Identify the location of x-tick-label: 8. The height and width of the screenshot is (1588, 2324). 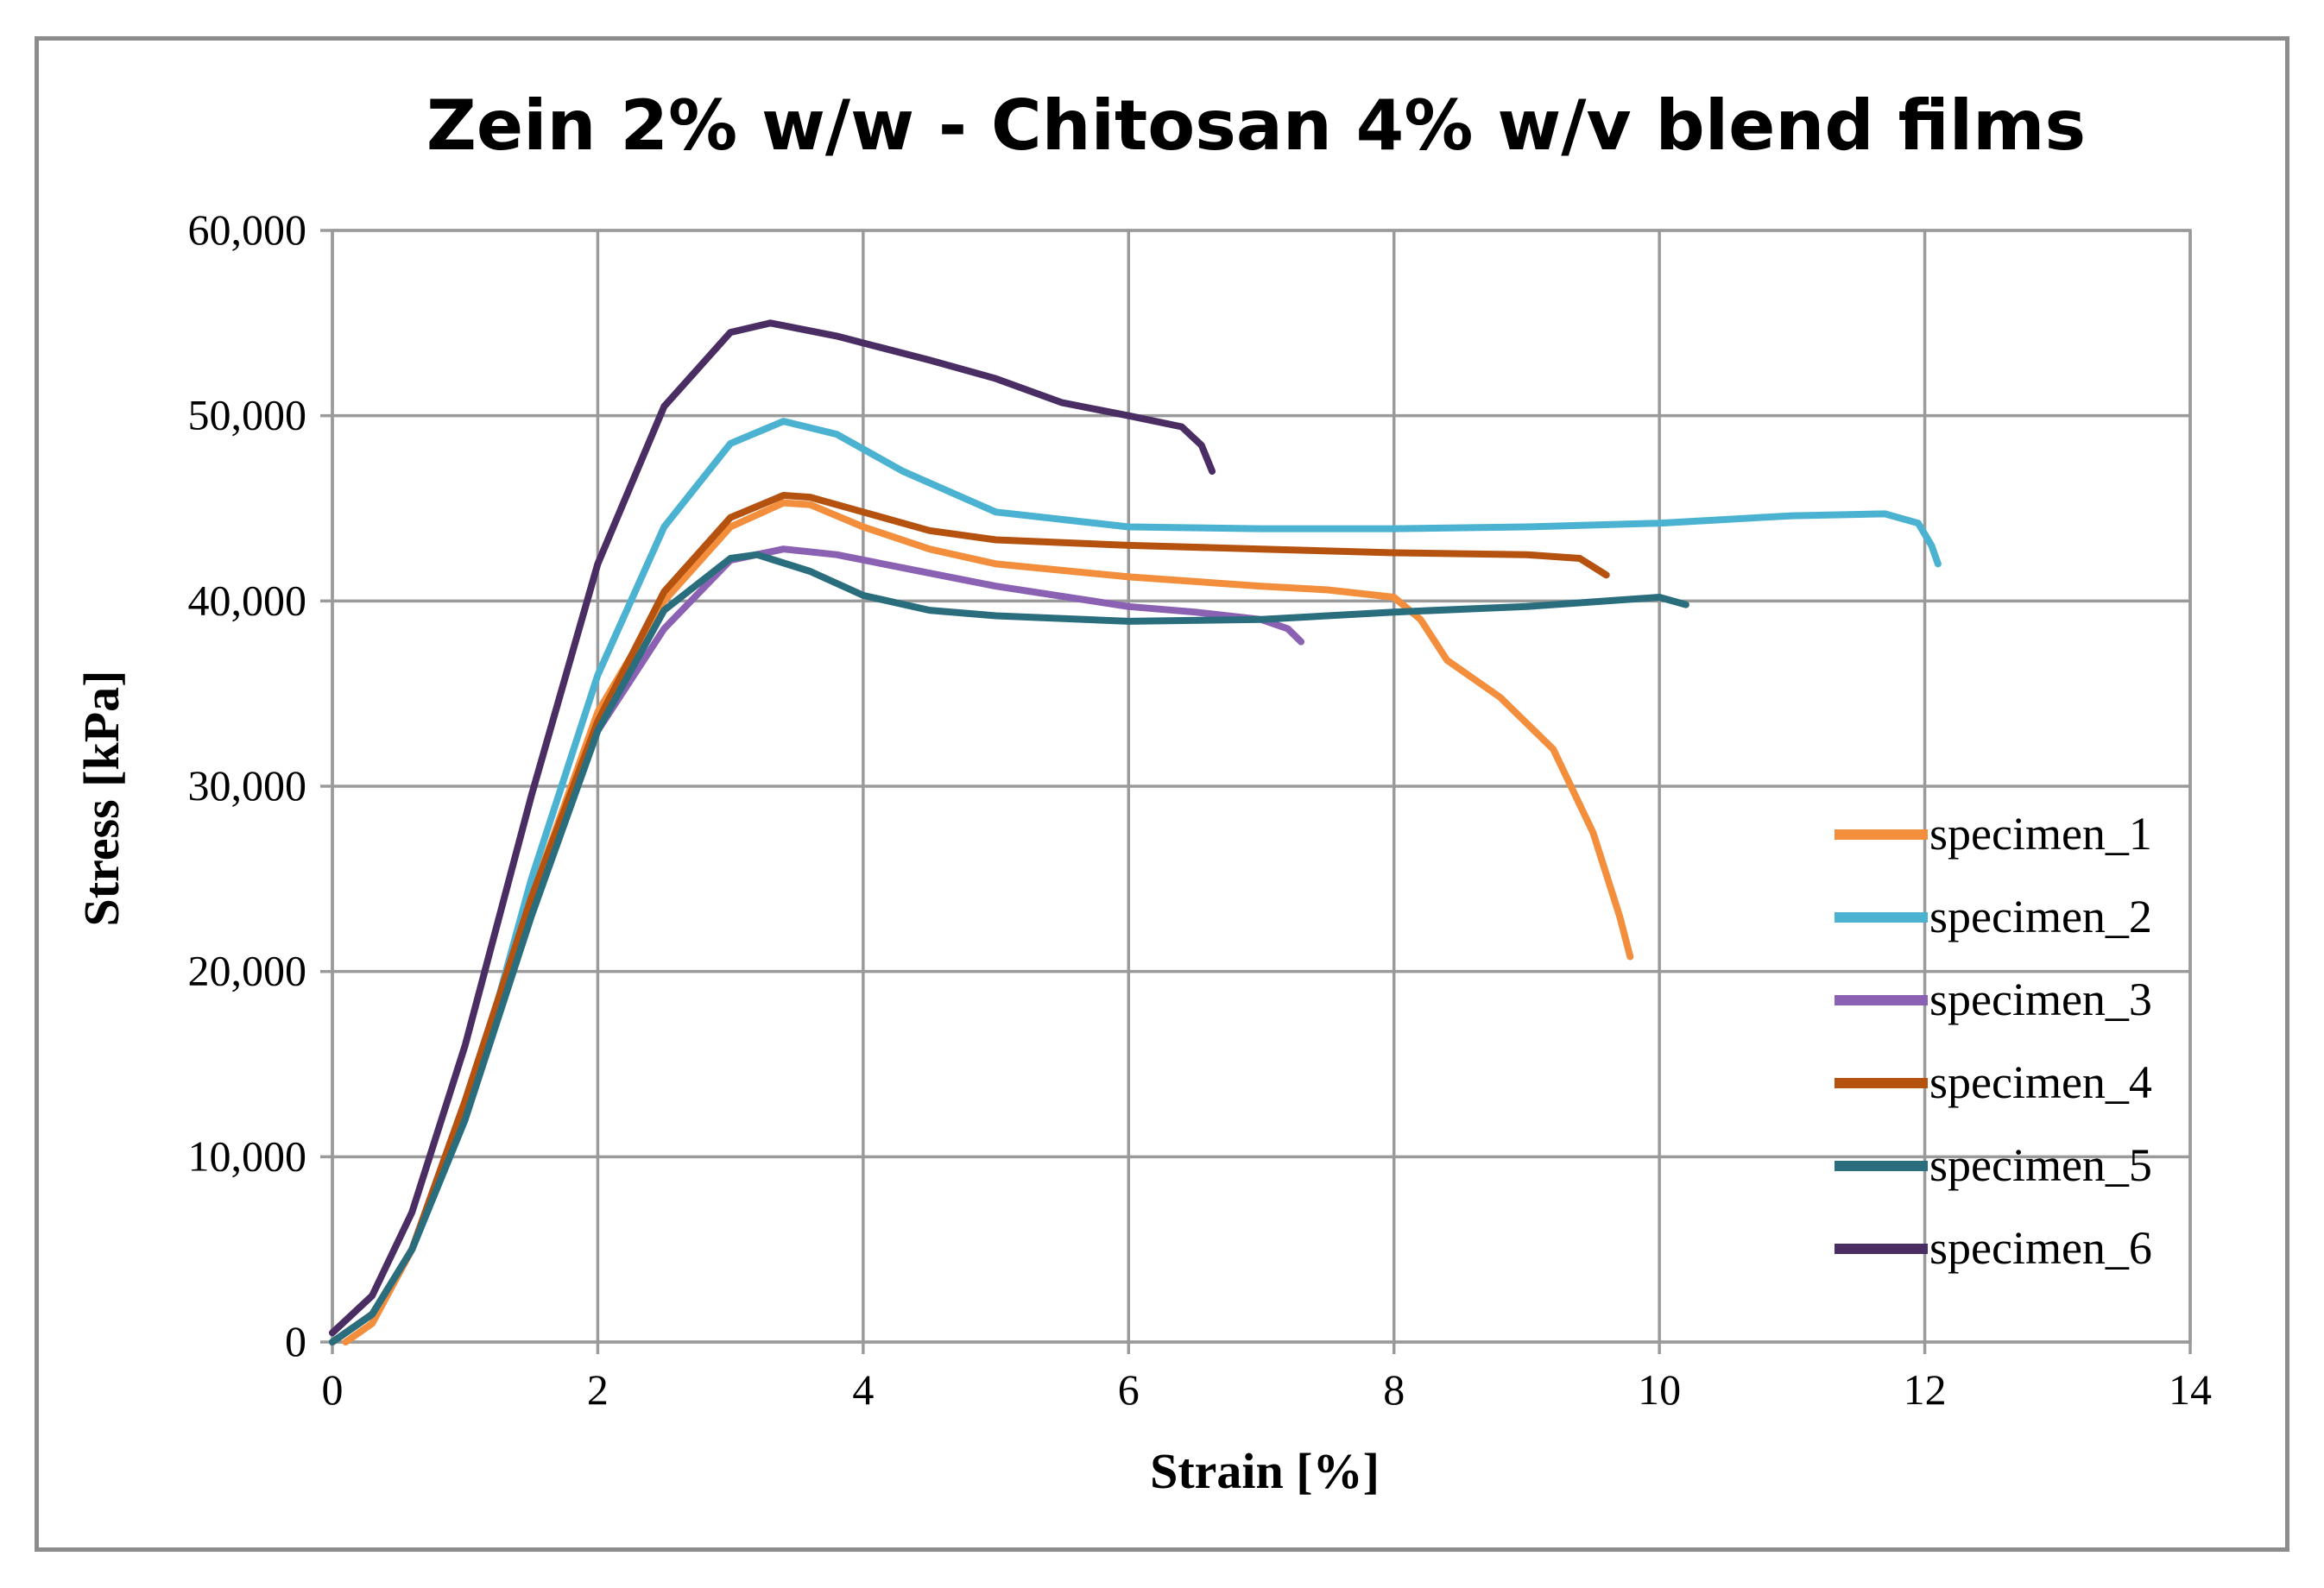
(1394, 1390).